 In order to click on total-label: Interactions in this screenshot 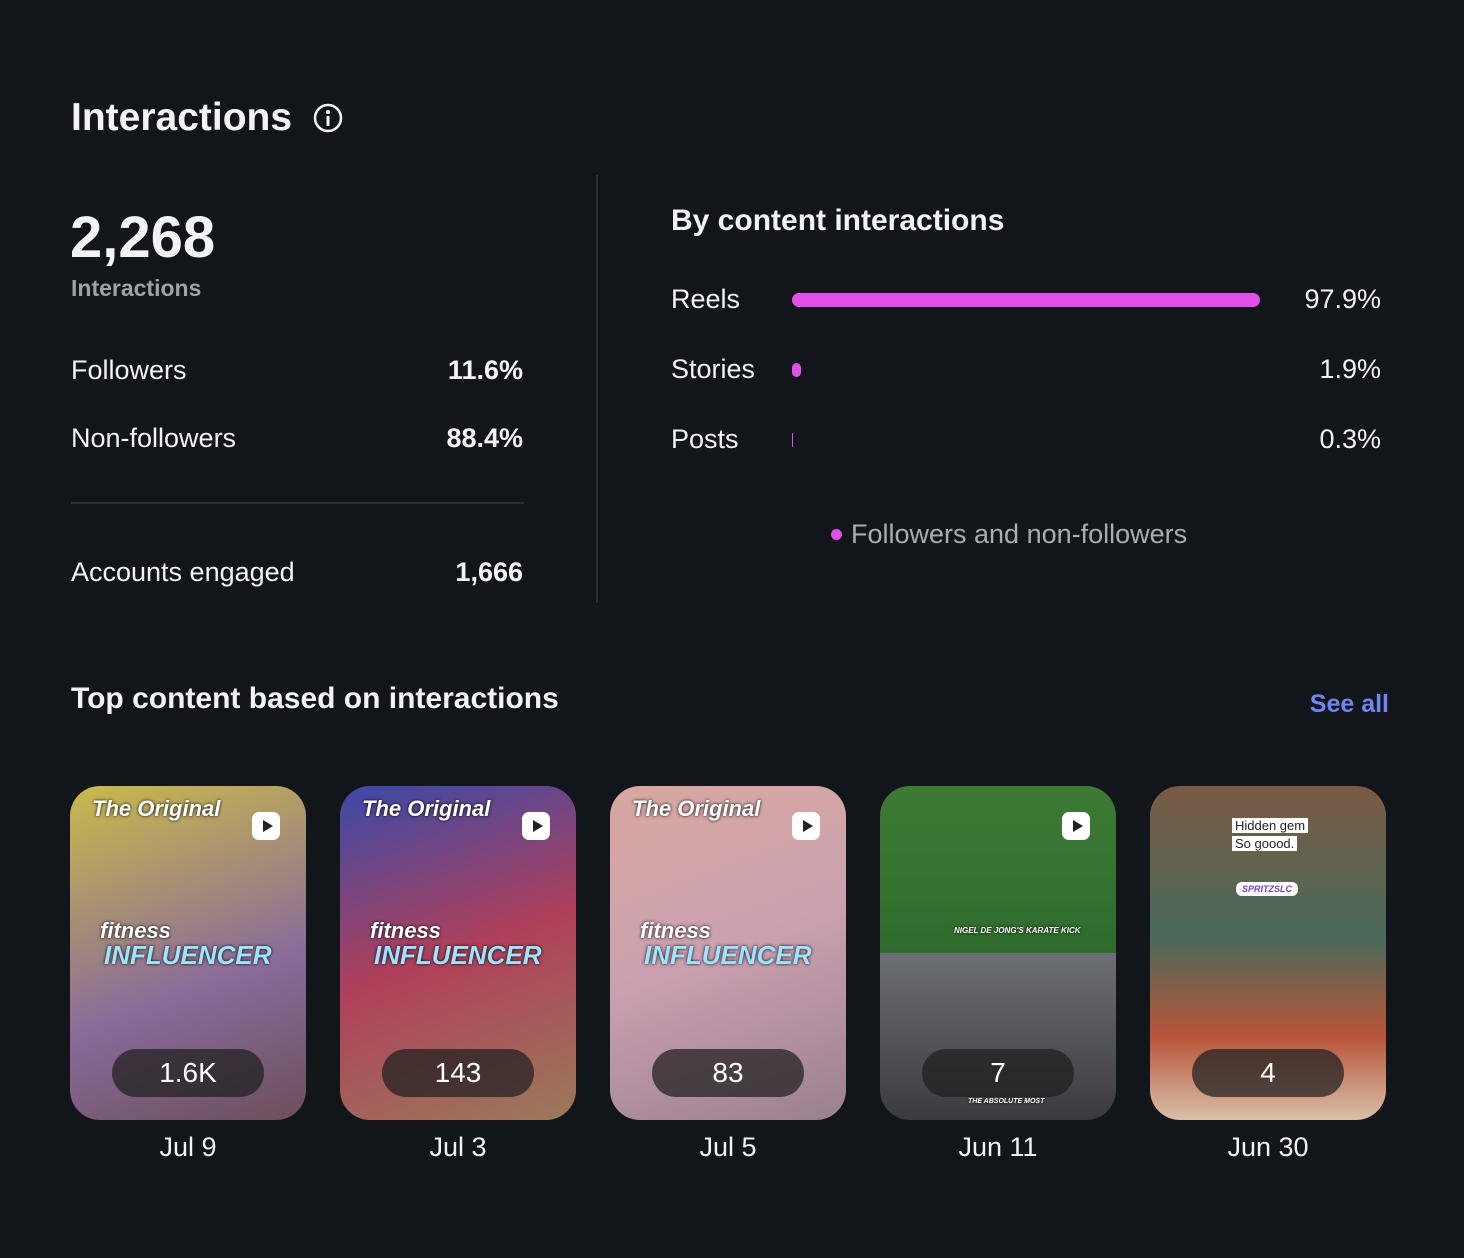, I will do `click(136, 288)`.